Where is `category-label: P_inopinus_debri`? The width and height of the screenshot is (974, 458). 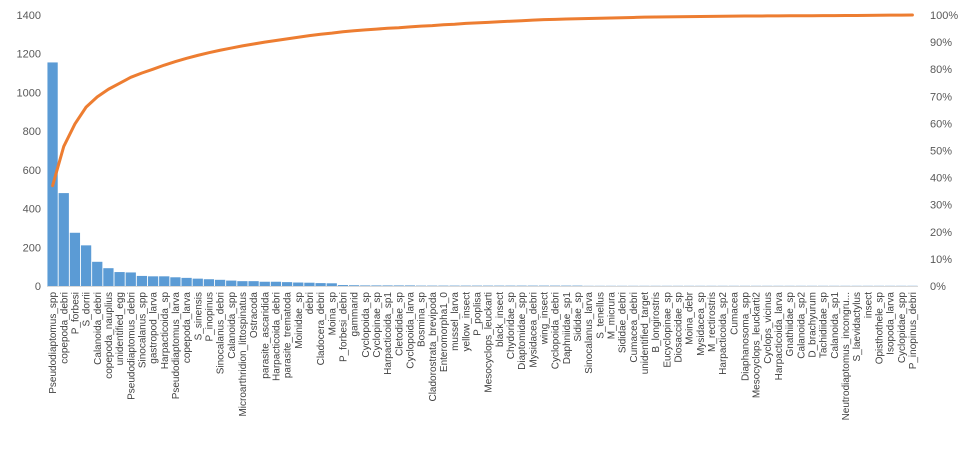 category-label: P_inopinus_debri is located at coordinates (913, 330).